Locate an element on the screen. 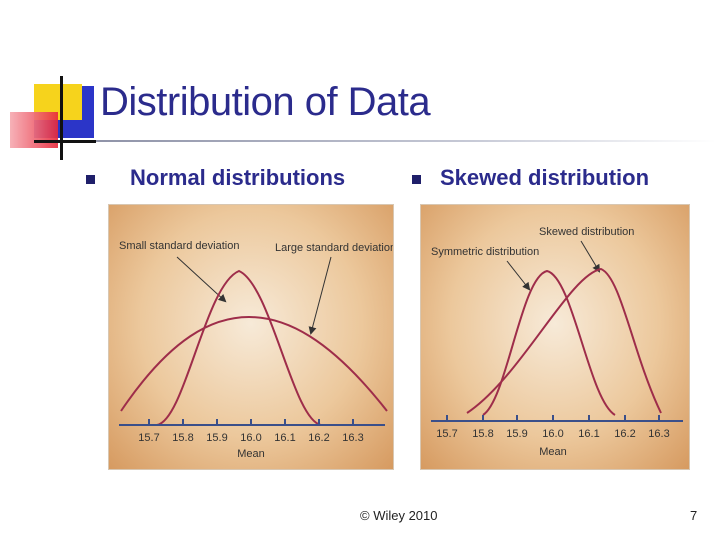 The width and height of the screenshot is (720, 540). arrow-small-sd is located at coordinates (201, 279).